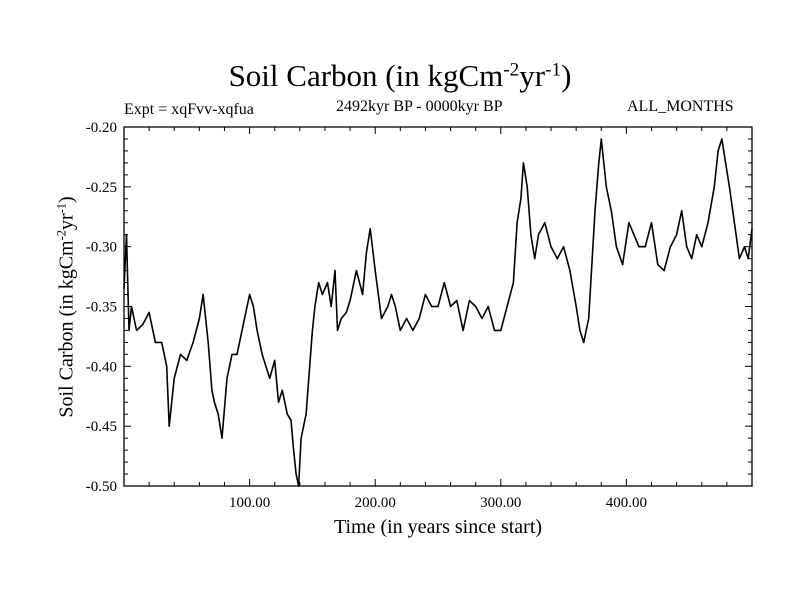 This screenshot has height=600, width=800. What do you see at coordinates (438, 527) in the screenshot?
I see `x-axis-label: Time (in years since start)` at bounding box center [438, 527].